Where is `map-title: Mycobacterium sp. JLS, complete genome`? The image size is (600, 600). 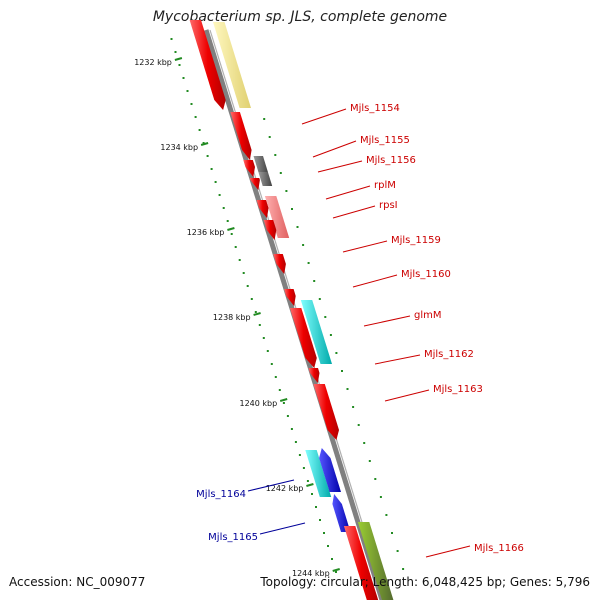
map-title: Mycobacterium sp. JLS, complete genome is located at coordinates (300, 17).